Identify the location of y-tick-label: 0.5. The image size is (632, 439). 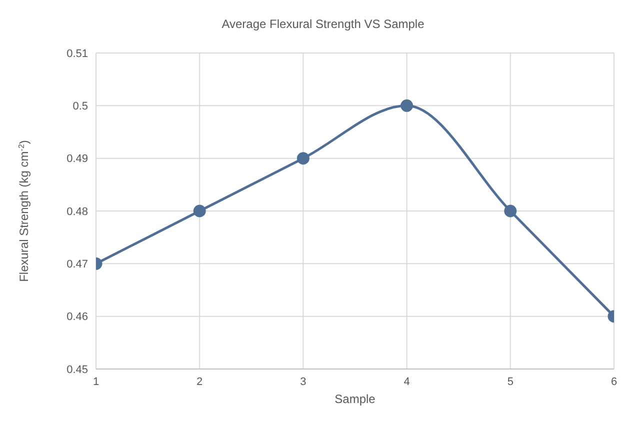
(80, 106).